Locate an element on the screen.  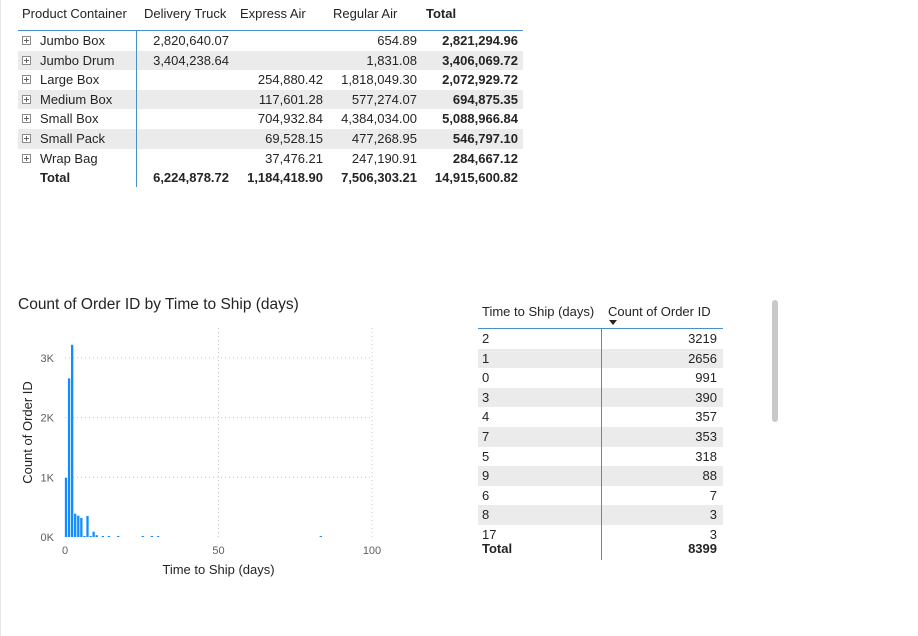
table-row: 1 2656 is located at coordinates (600, 358).